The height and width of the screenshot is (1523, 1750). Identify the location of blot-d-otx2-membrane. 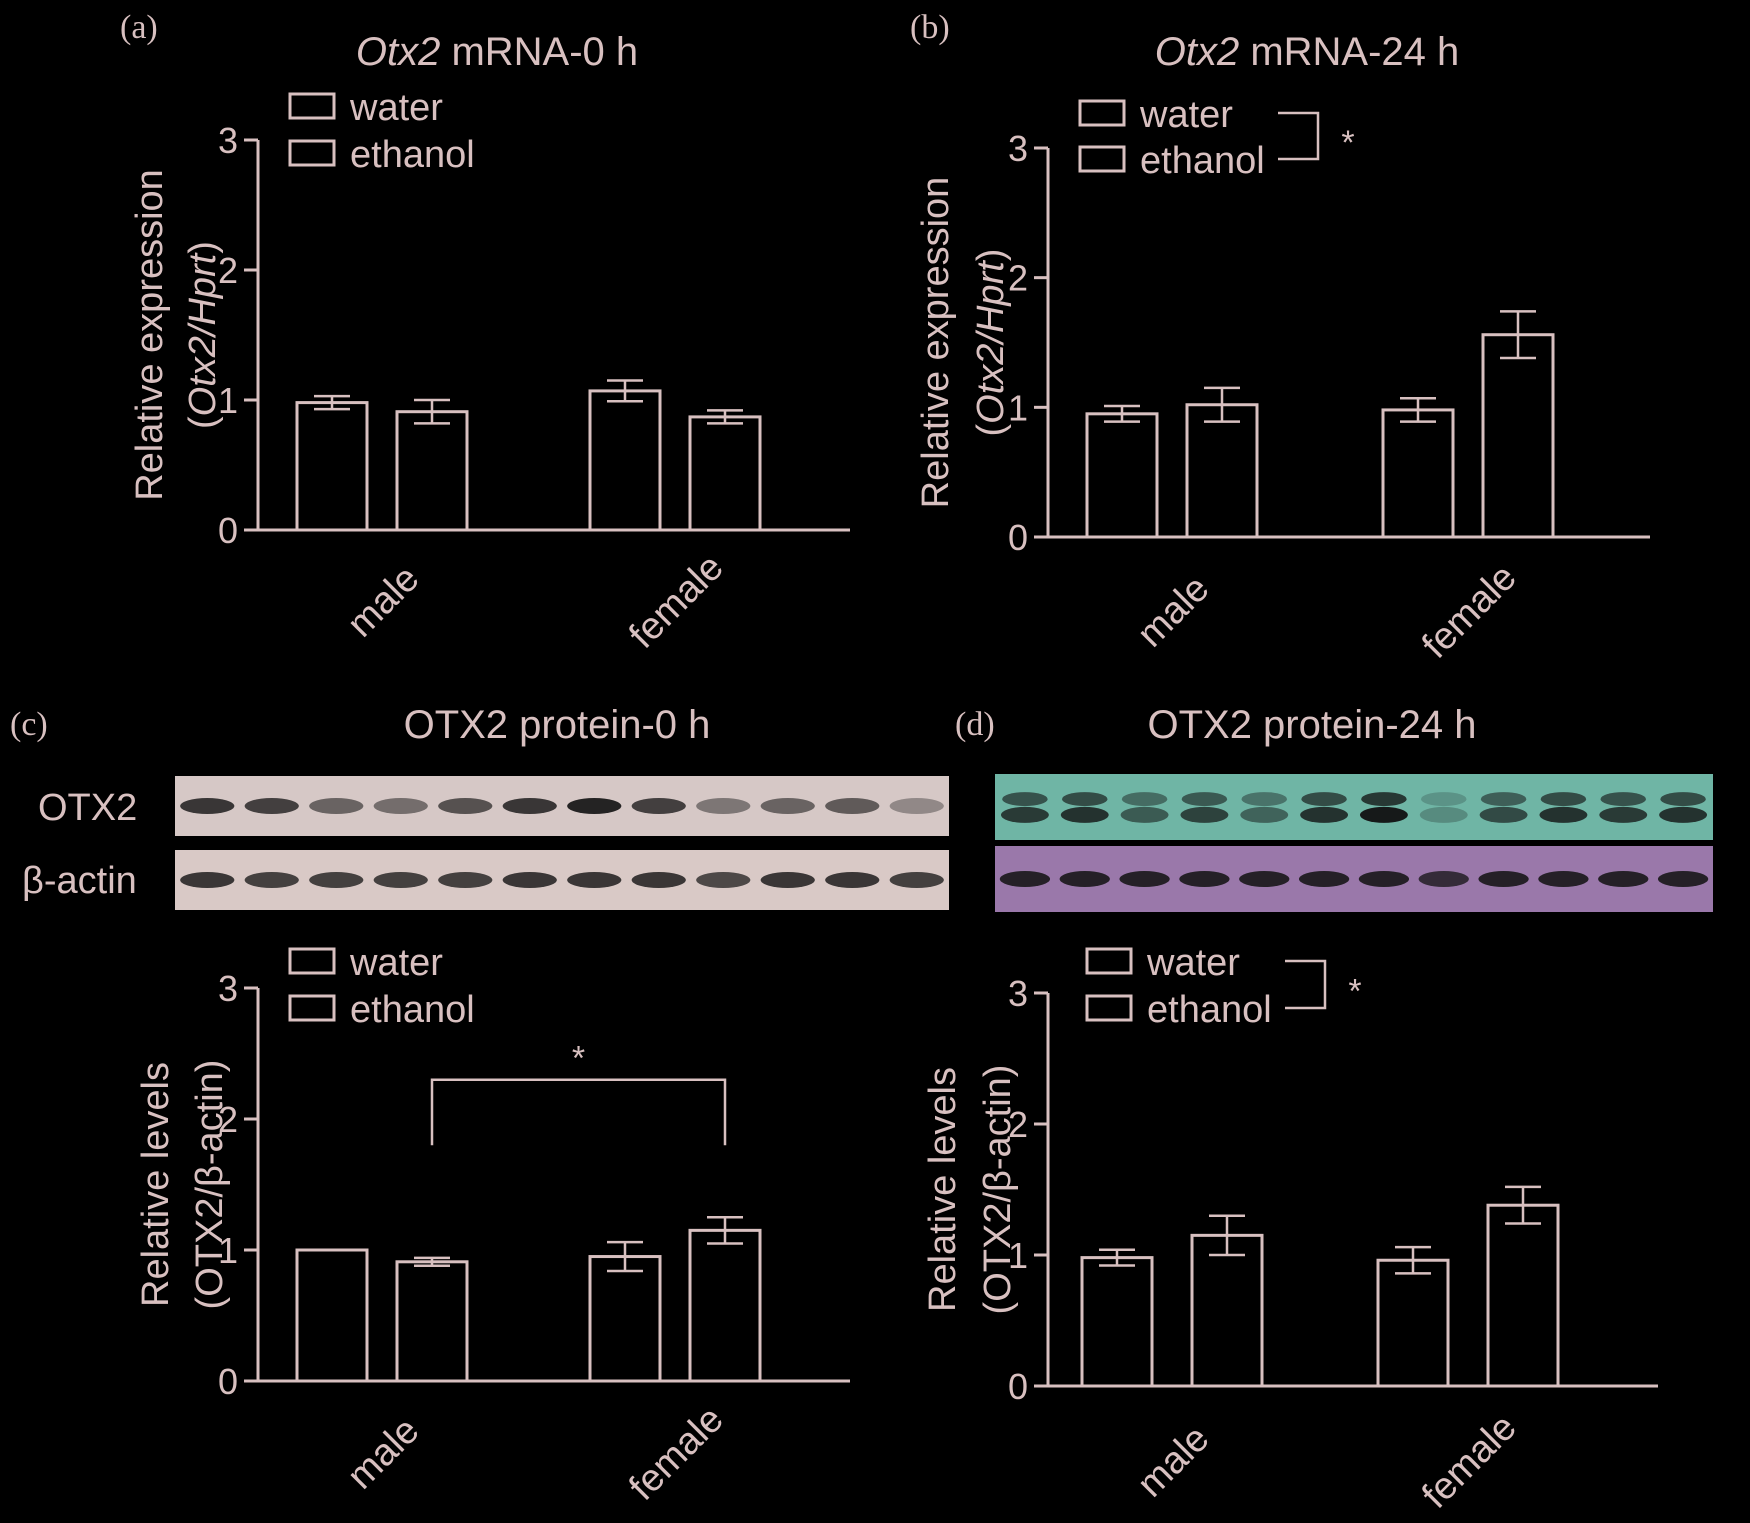
(1354, 807).